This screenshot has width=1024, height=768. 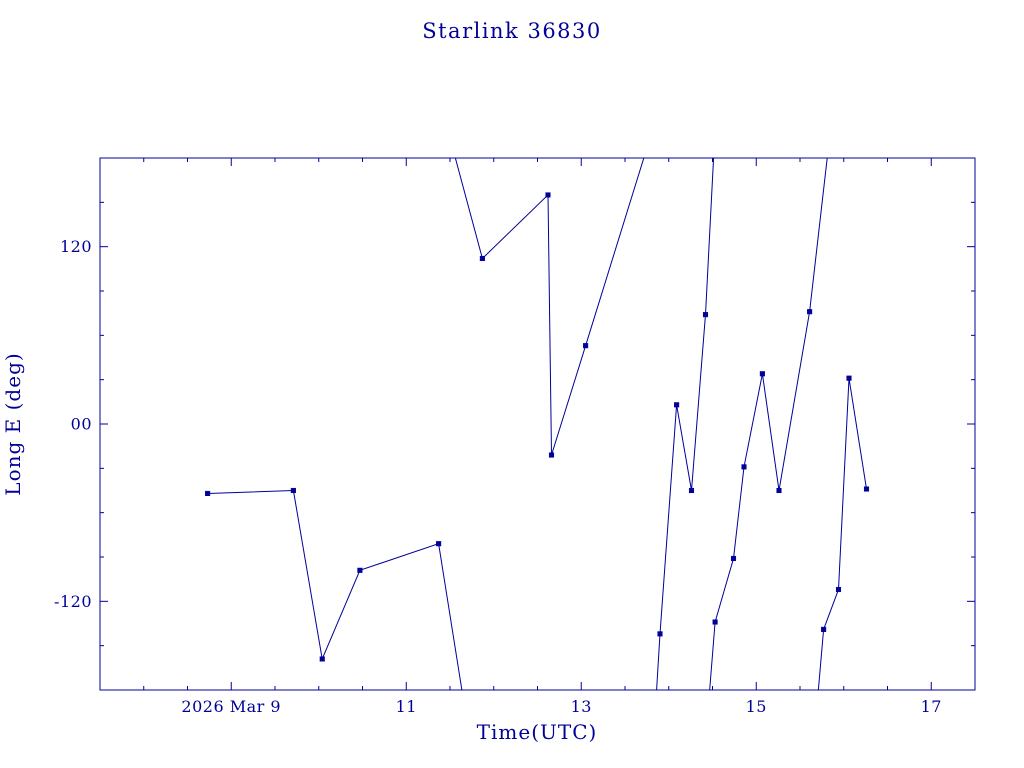 What do you see at coordinates (406, 706) in the screenshot?
I see `x-tick-label: 11` at bounding box center [406, 706].